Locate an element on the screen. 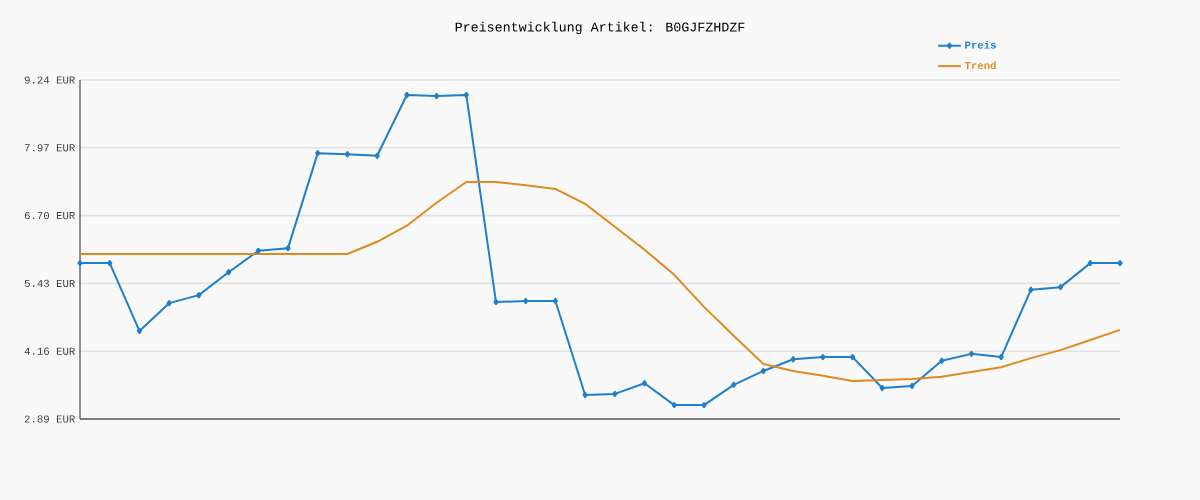 This screenshot has height=500, width=1200. y-tick-label: 9.24 EUR is located at coordinates (50, 80).